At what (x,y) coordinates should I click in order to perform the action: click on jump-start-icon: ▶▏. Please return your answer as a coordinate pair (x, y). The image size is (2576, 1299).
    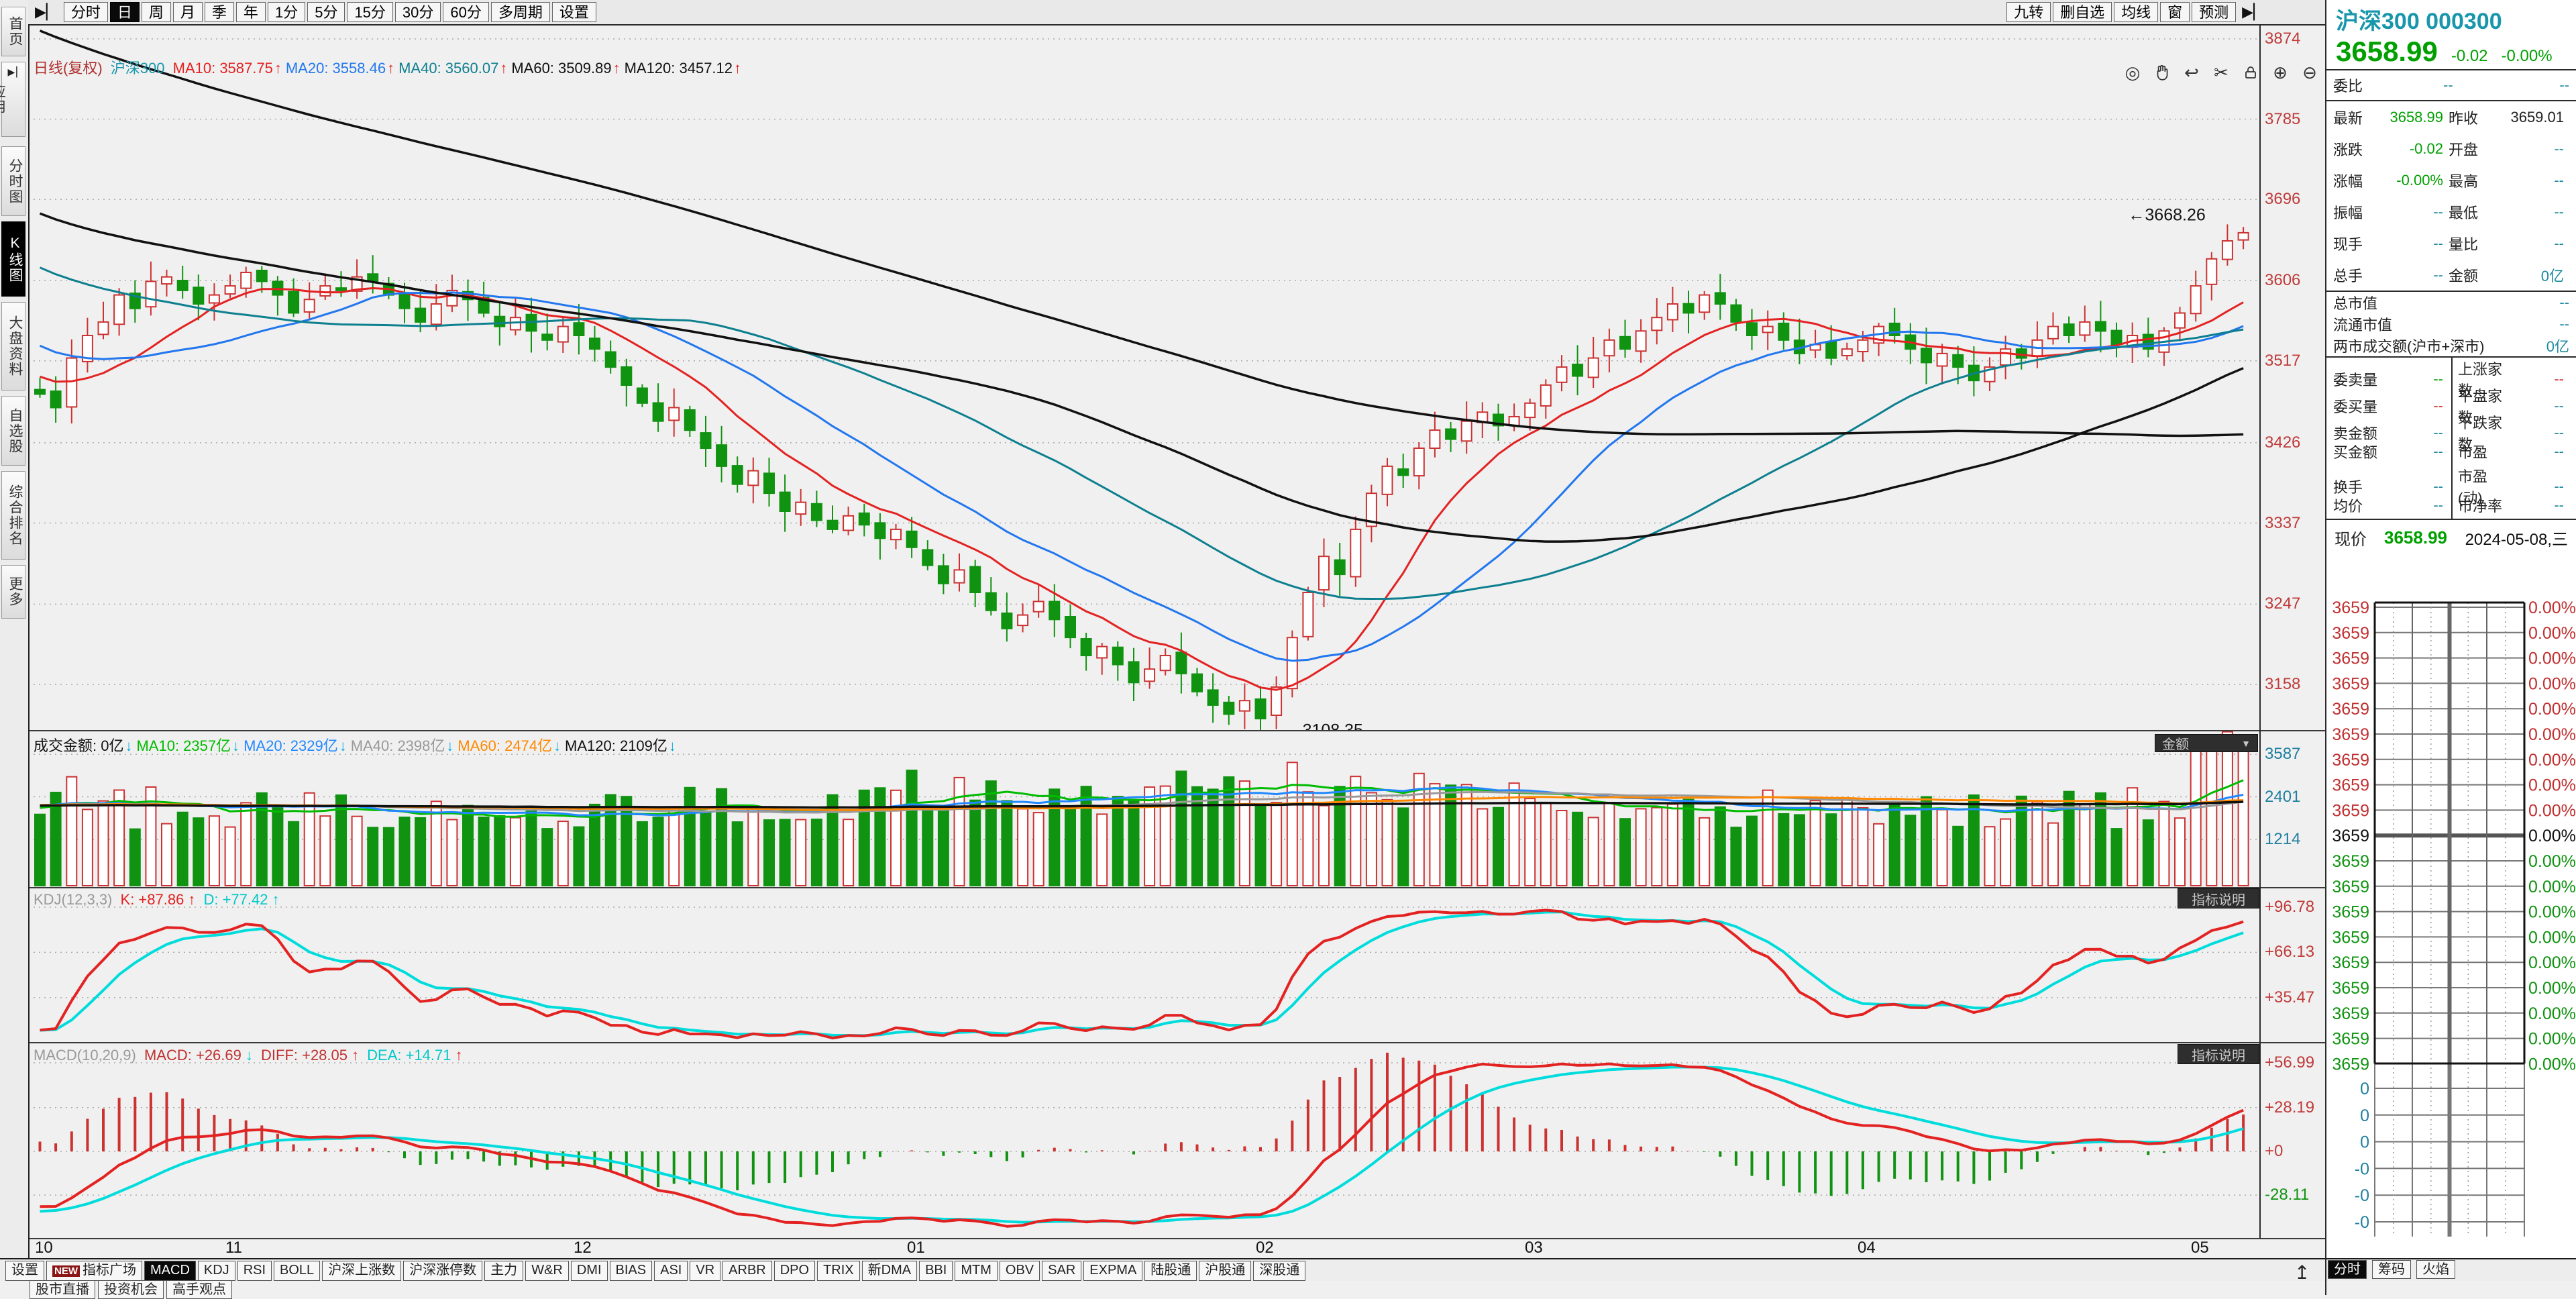
    Looking at the image, I should click on (46, 12).